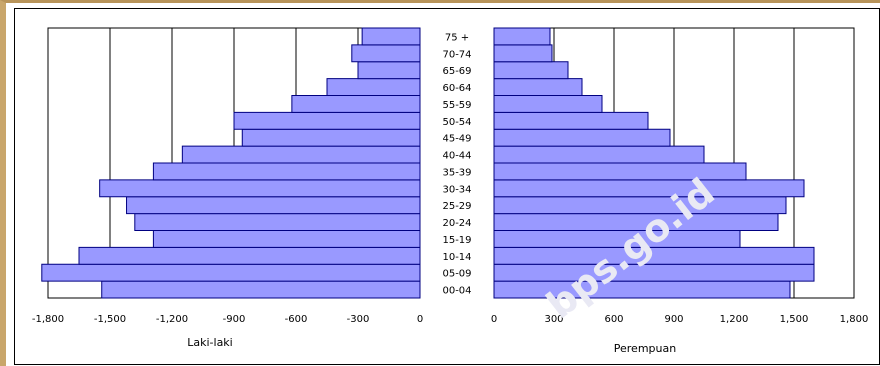 This screenshot has height=366, width=880. Describe the element at coordinates (613, 319) in the screenshot. I see `tick-label: 600` at that location.